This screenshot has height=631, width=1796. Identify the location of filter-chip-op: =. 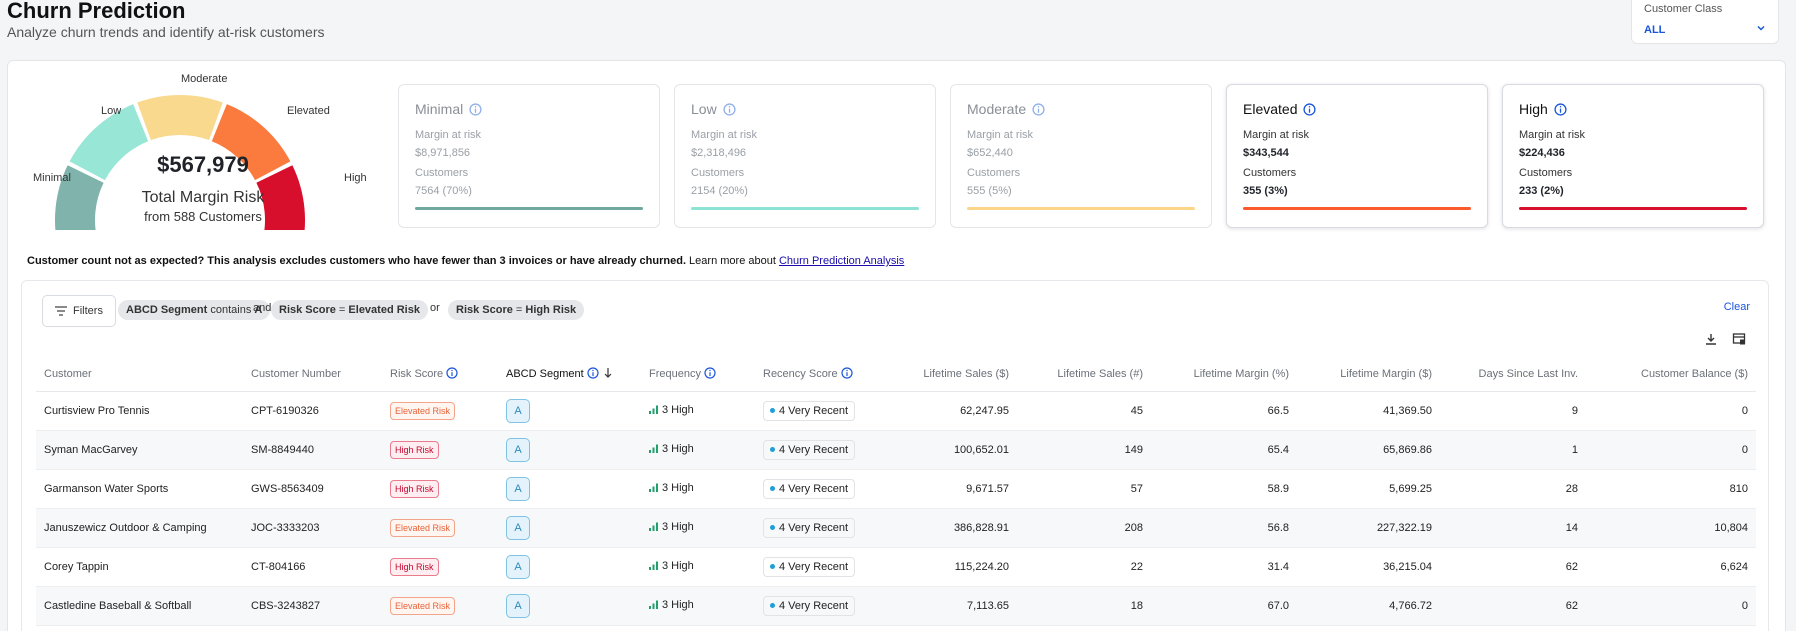
(342, 310).